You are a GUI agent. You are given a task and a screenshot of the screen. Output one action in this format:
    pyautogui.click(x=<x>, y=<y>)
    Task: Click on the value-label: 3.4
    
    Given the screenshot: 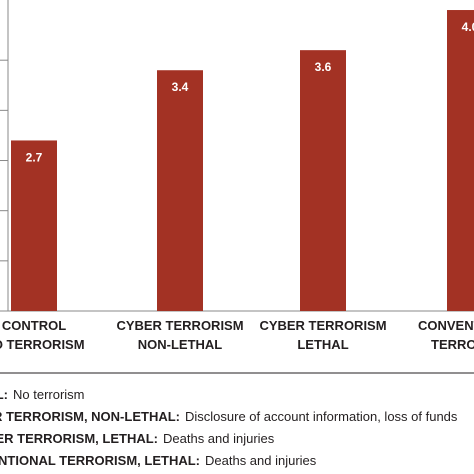 What is the action you would take?
    pyautogui.click(x=180, y=87)
    